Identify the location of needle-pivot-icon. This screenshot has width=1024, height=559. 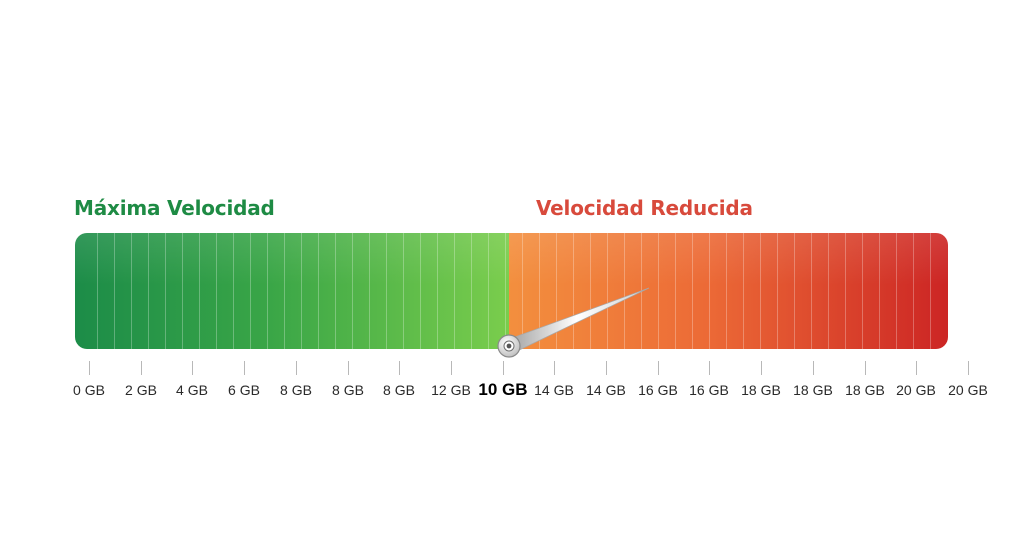
(509, 346).